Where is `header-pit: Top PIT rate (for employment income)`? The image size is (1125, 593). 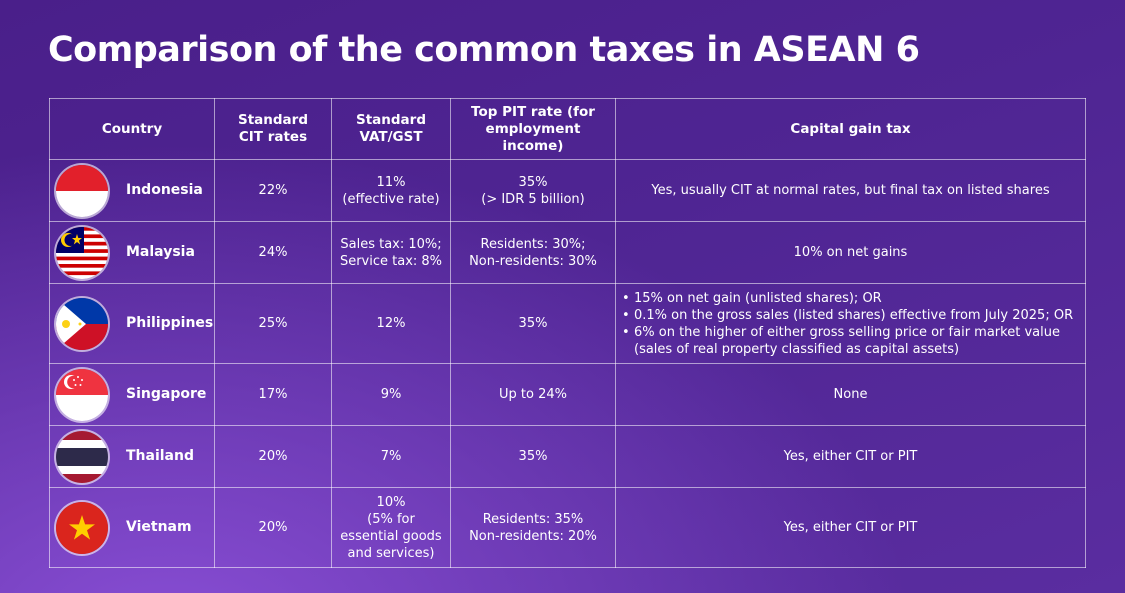
header-pit: Top PIT rate (for employment income) is located at coordinates (533, 129).